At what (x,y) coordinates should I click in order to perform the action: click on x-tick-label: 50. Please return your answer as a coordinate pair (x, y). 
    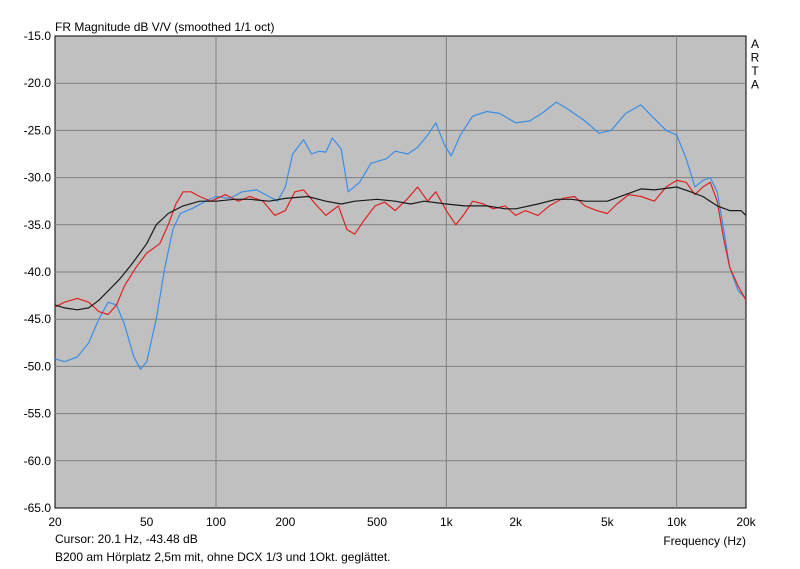
    Looking at the image, I should click on (147, 522).